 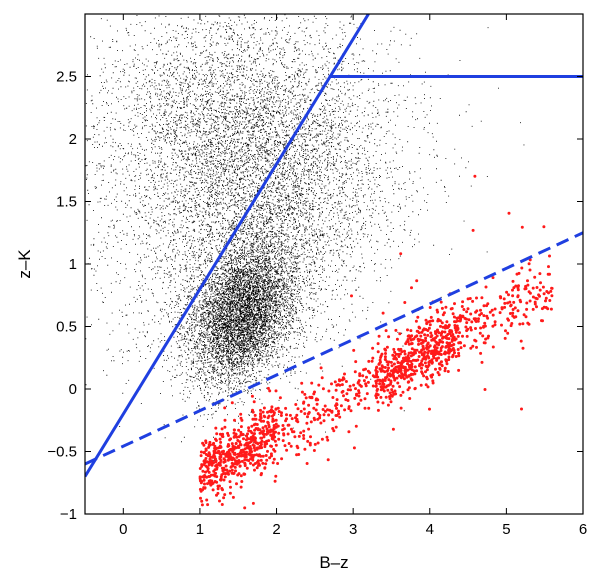 I want to click on y-tick-label: 2, so click(x=73, y=139).